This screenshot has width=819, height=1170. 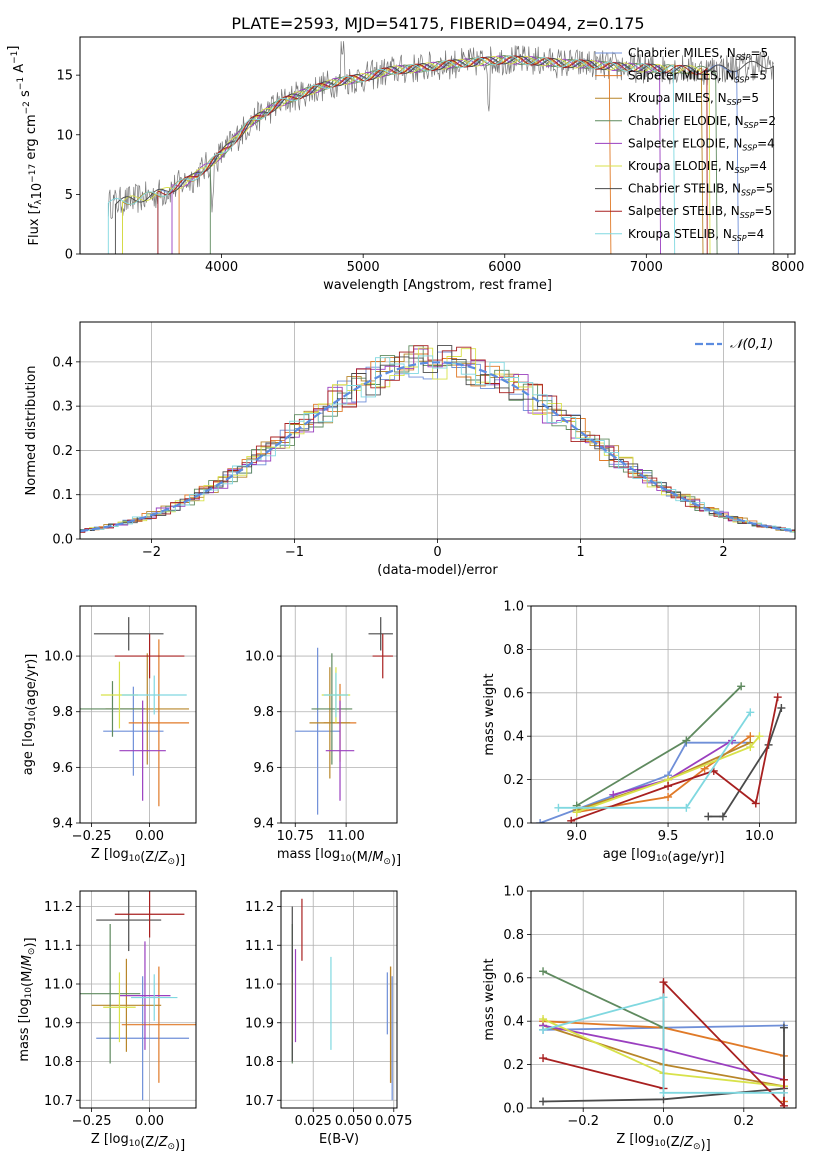 I want to click on spectrum-plot-area, so click(x=441, y=147).